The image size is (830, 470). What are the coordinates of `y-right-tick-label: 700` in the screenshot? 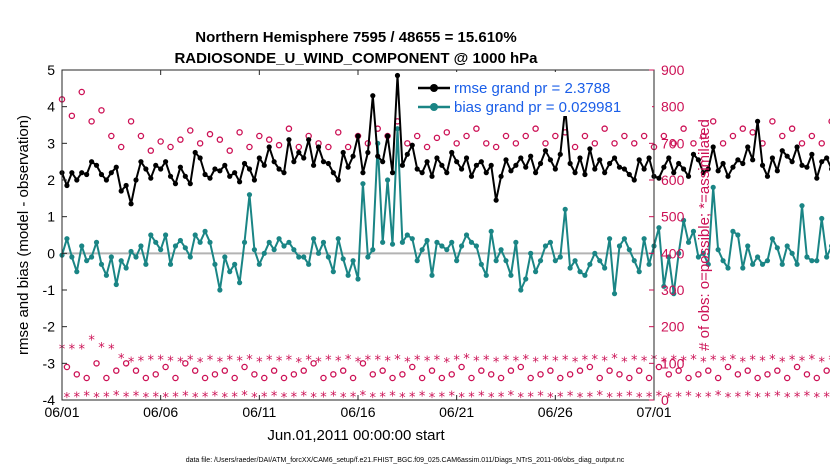 It's located at (673, 143).